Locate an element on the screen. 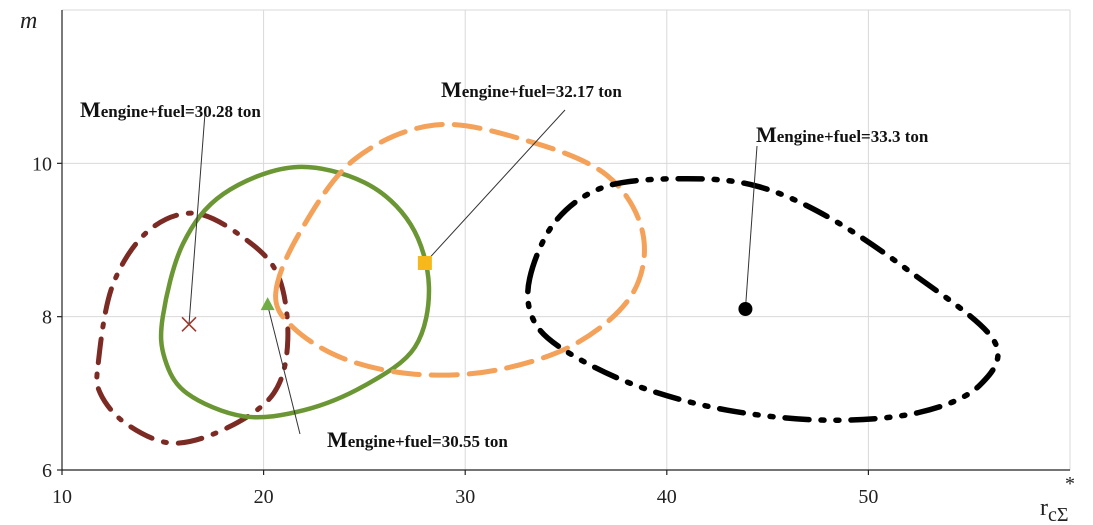 Image resolution: width=1093 pixels, height=525 pixels. y-tick-label: 8 is located at coordinates (47, 318).